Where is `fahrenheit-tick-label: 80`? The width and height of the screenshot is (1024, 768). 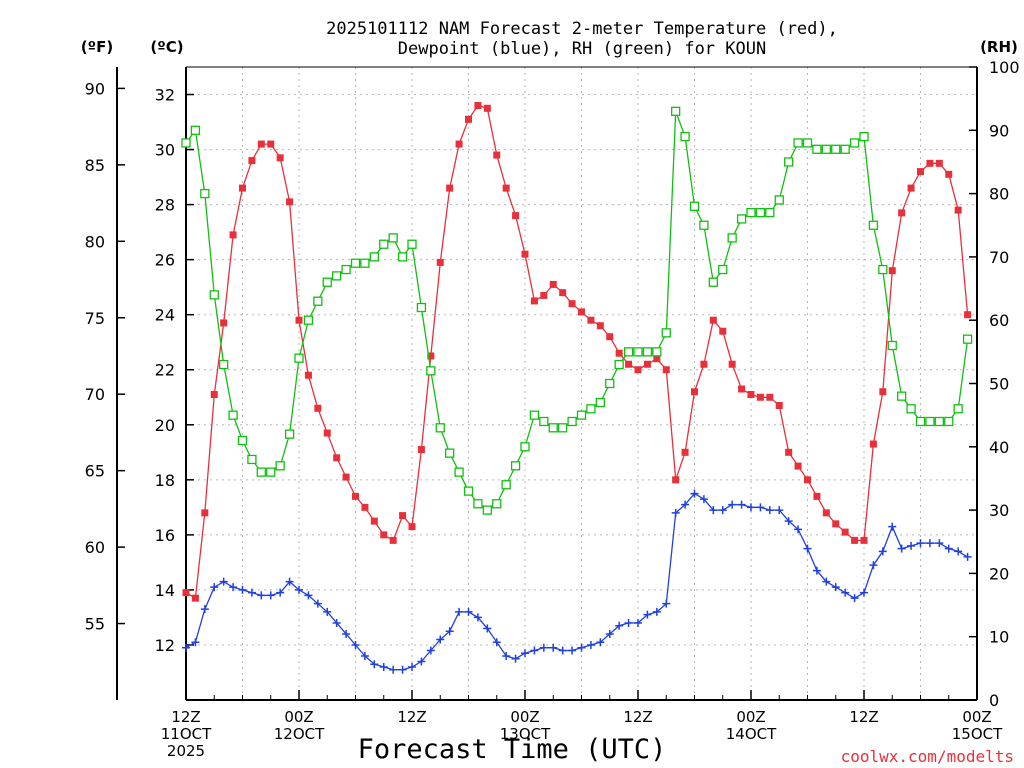 fahrenheit-tick-label: 80 is located at coordinates (95, 241).